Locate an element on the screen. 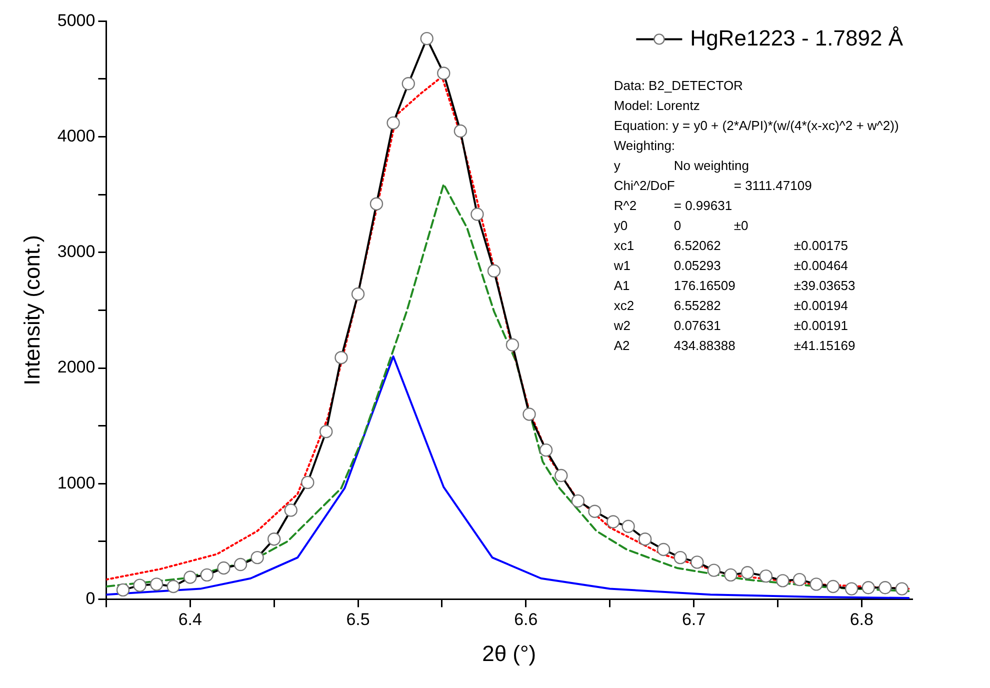 The width and height of the screenshot is (990, 688). annotation: Data: B2_DETECTOR is located at coordinates (678, 85).